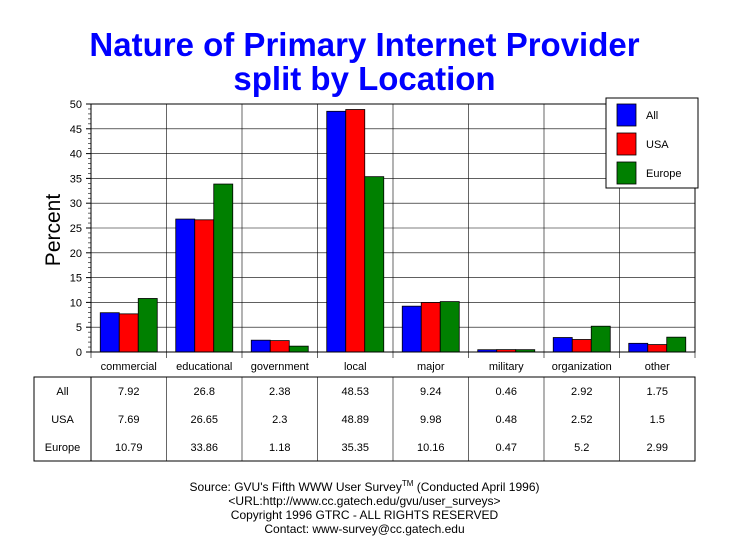 The image size is (729, 553). What do you see at coordinates (407, 483) in the screenshot?
I see `trademark-mark: TM` at bounding box center [407, 483].